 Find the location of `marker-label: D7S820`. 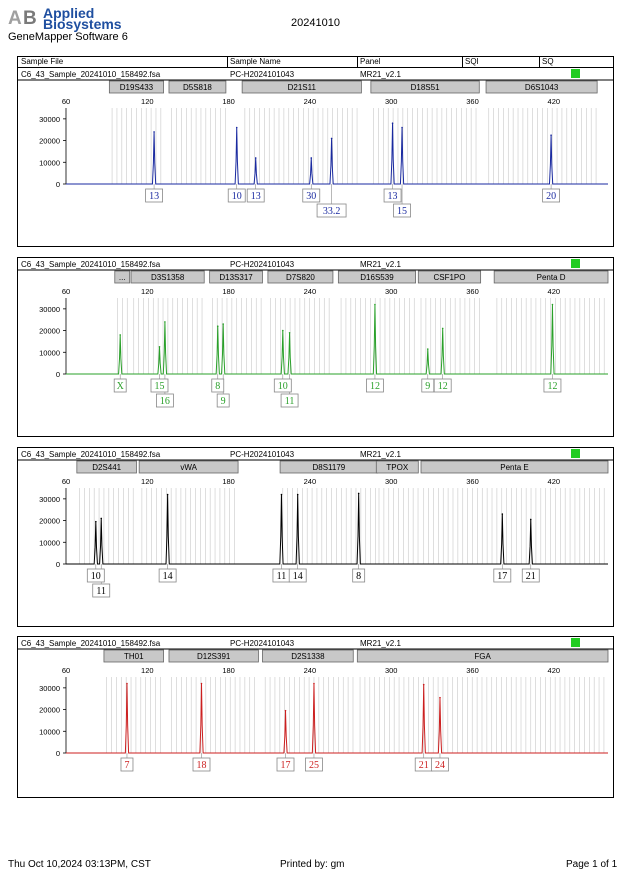

marker-label: D7S820 is located at coordinates (300, 277).